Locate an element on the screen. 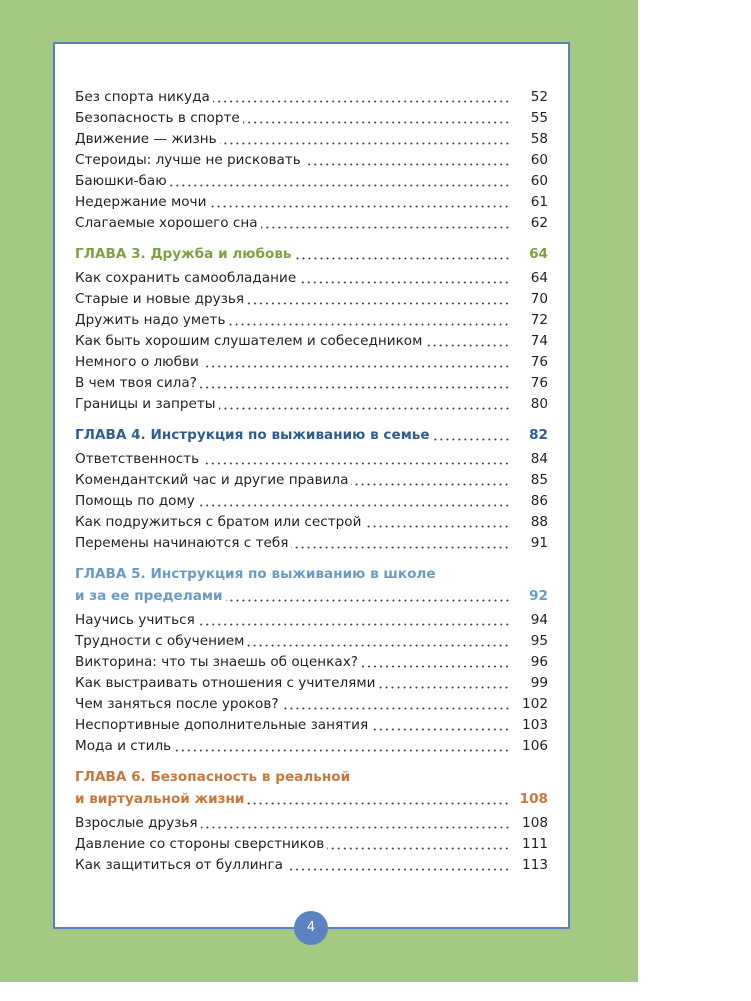 The width and height of the screenshot is (751, 1001). toc-entry: Как сохранить самообладание 64 is located at coordinates (311, 278).